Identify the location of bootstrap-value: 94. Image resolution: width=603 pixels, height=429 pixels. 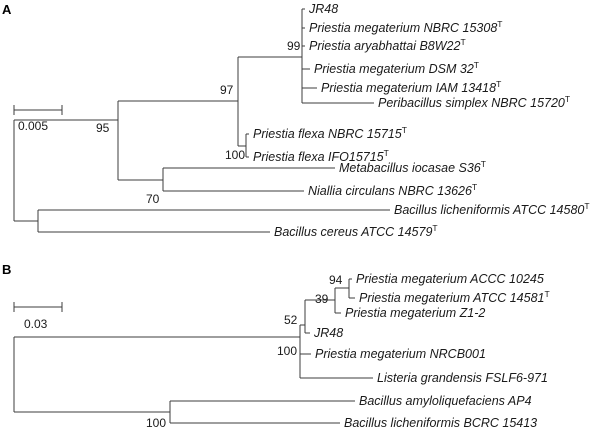
(336, 280).